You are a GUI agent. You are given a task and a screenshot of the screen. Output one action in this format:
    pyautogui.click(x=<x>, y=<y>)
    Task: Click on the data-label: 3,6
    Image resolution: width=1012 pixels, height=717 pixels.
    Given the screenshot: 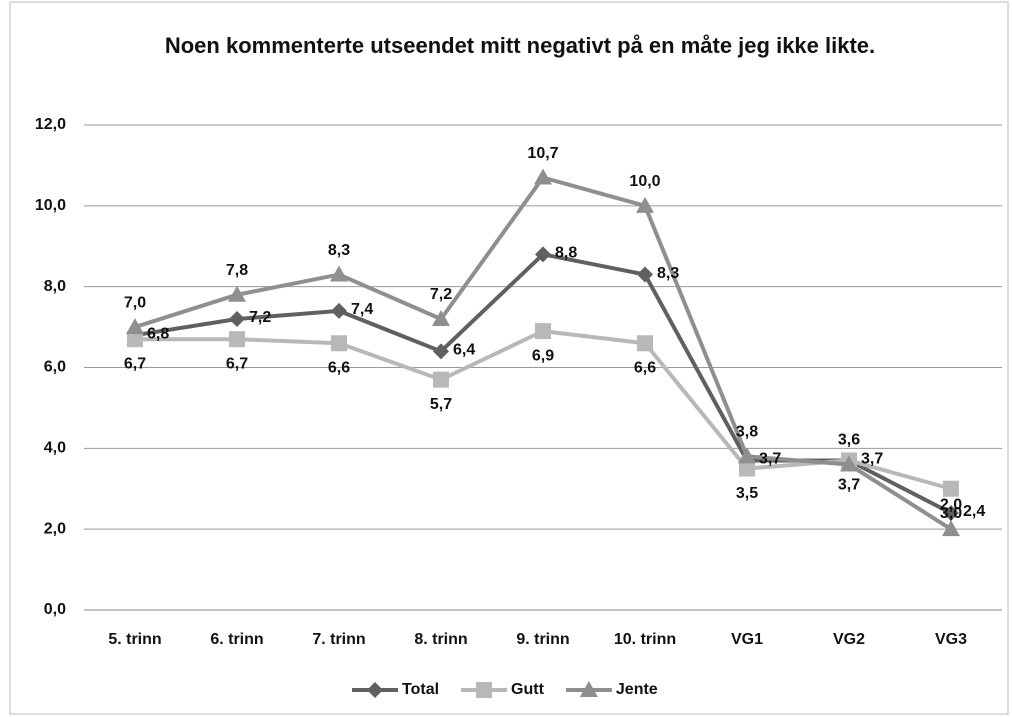 What is the action you would take?
    pyautogui.click(x=849, y=440)
    